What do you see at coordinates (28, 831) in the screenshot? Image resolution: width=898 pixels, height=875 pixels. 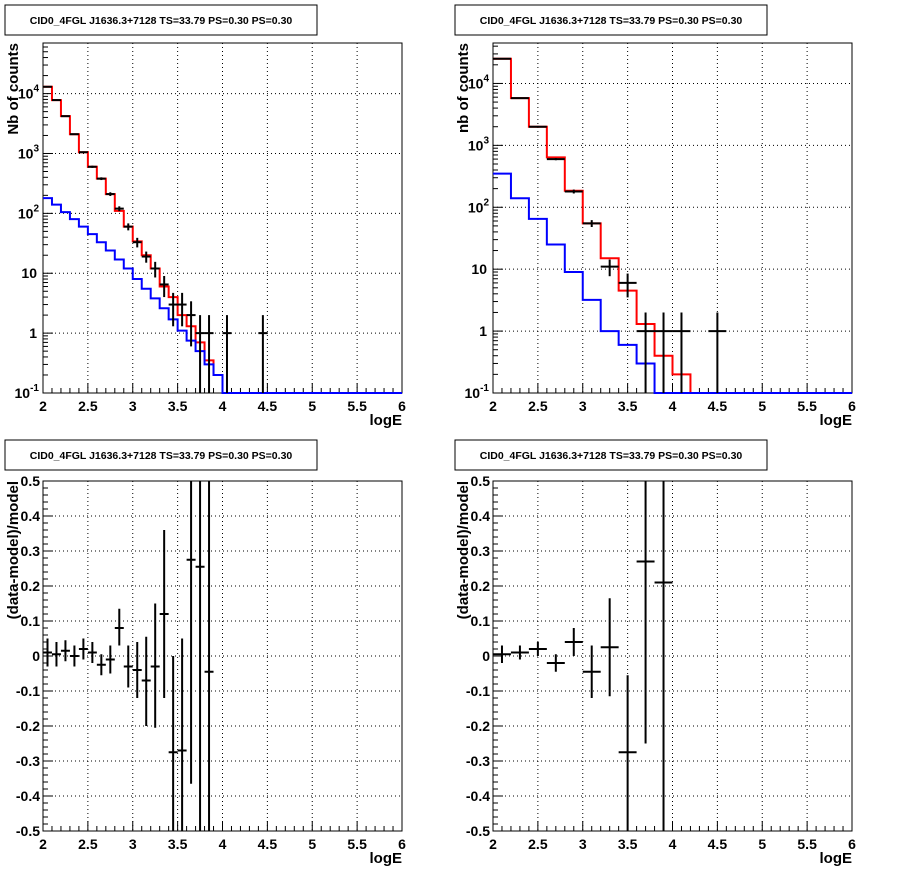 I see `y-tick-label: -0.5` at bounding box center [28, 831].